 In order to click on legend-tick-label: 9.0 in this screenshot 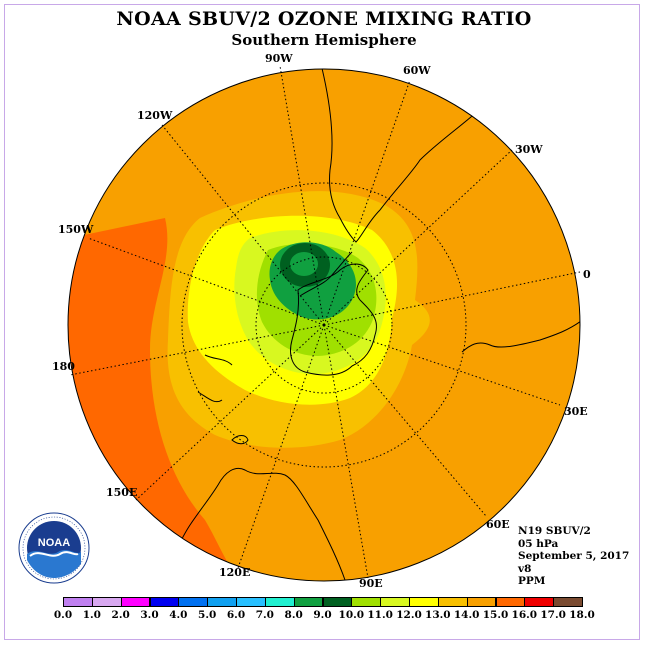, I will do `click(322, 615)`.